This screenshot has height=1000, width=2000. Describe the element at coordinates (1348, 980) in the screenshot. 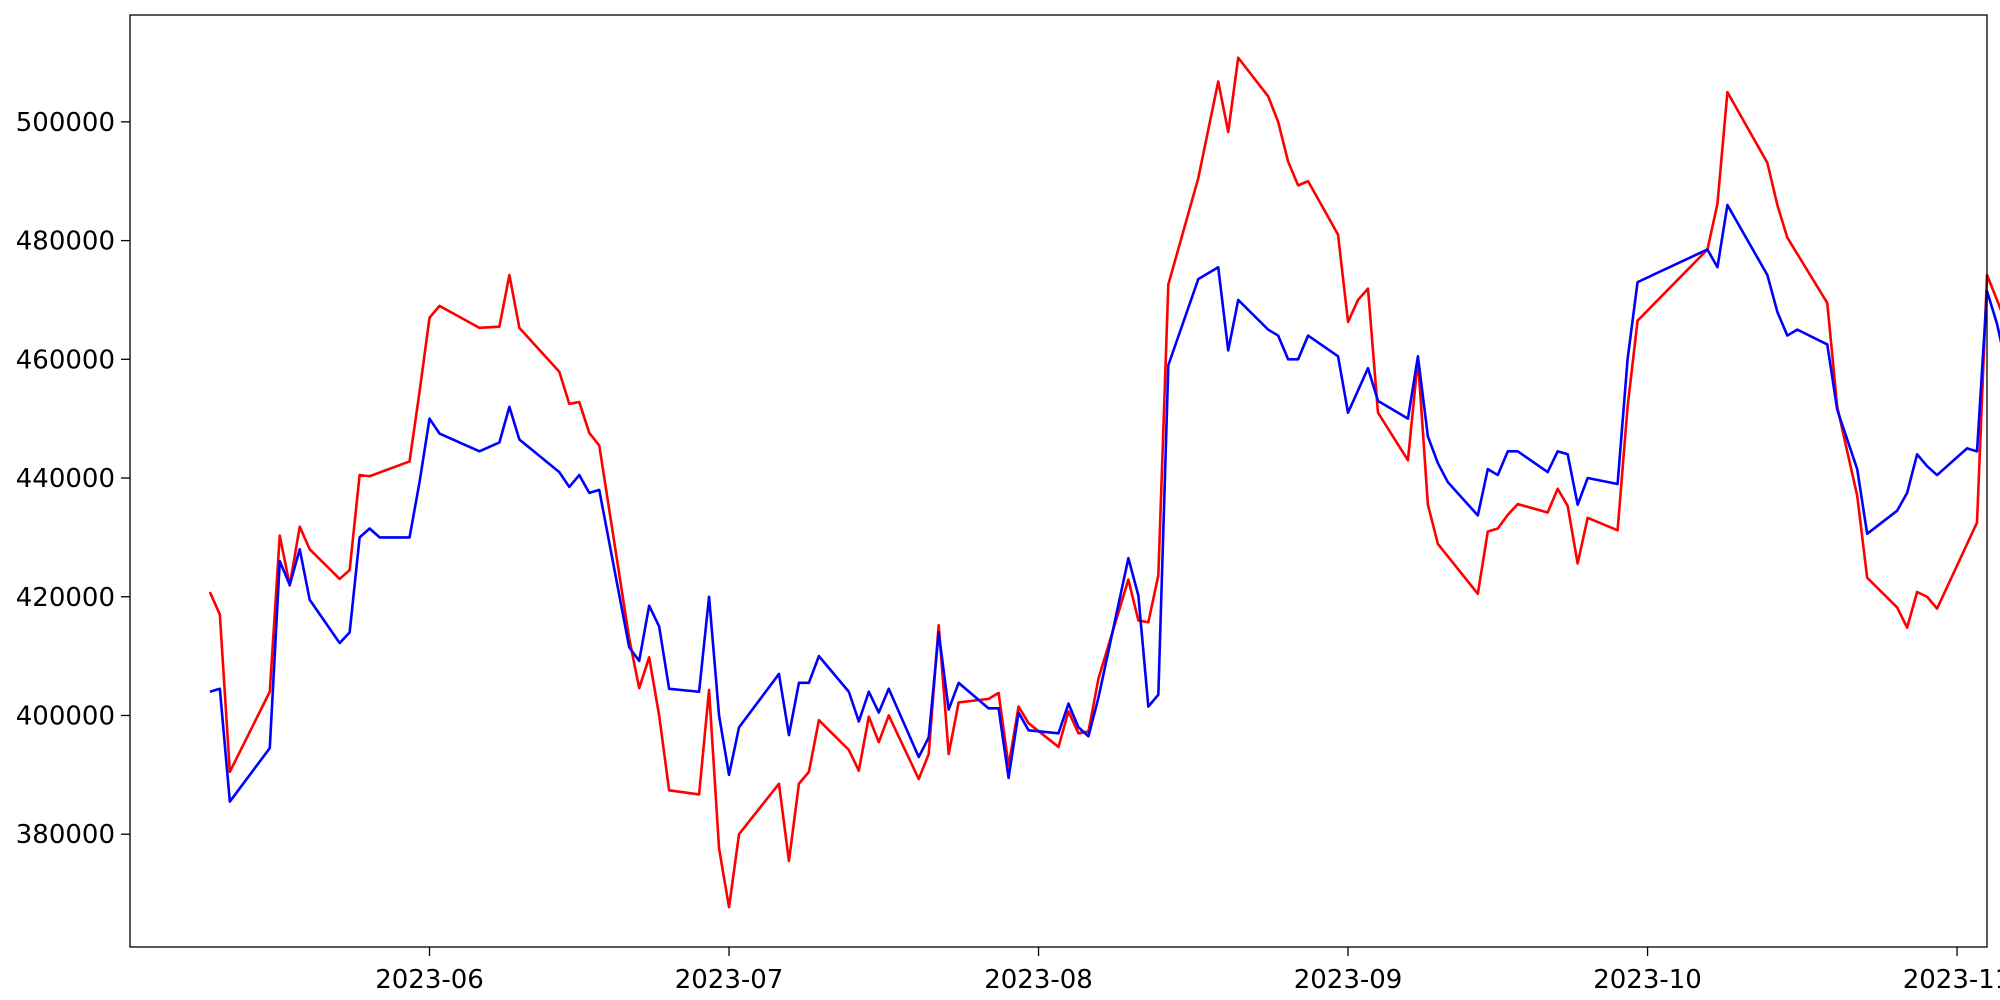

I see `x-tick-label: 2023-09` at that location.